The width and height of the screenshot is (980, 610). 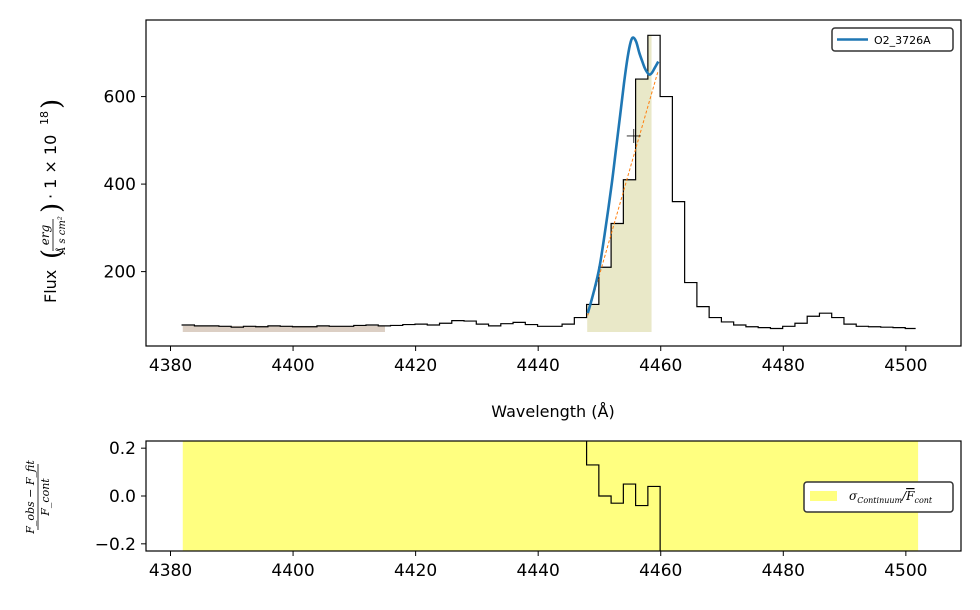 I want to click on gaussian-fit-line, so click(x=623, y=175).